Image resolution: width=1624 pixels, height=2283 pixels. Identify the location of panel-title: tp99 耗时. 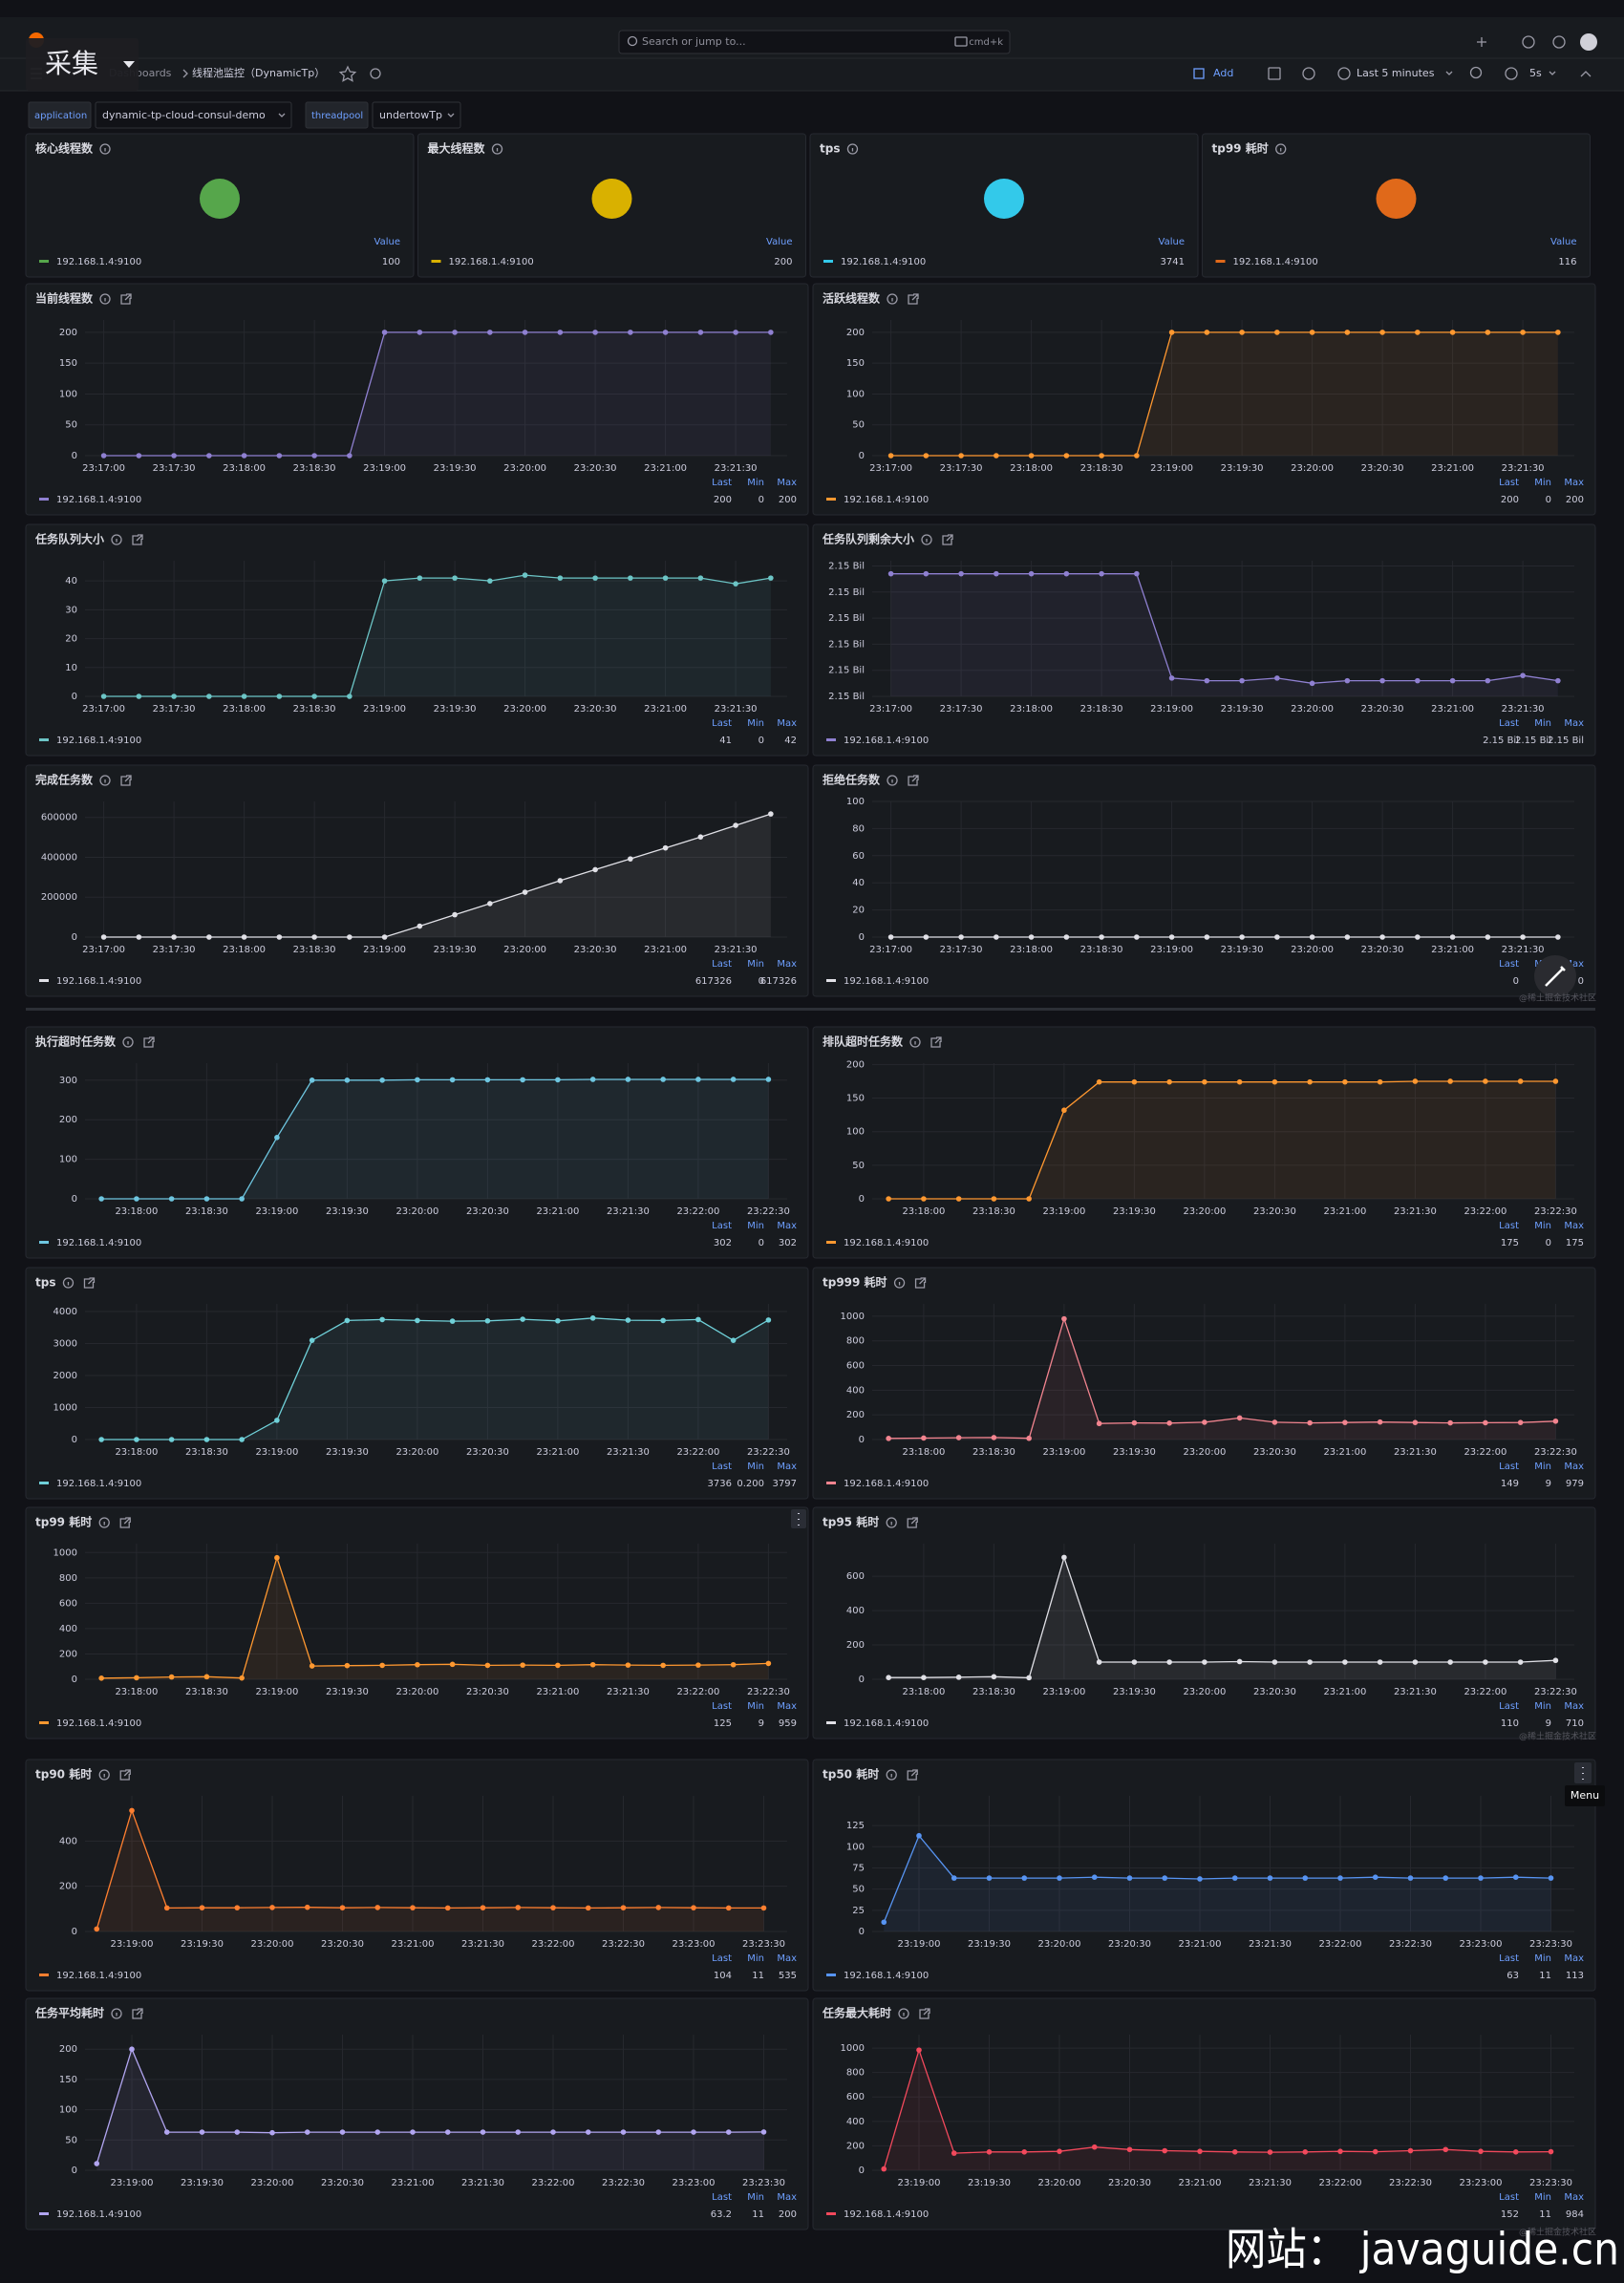
(1240, 149).